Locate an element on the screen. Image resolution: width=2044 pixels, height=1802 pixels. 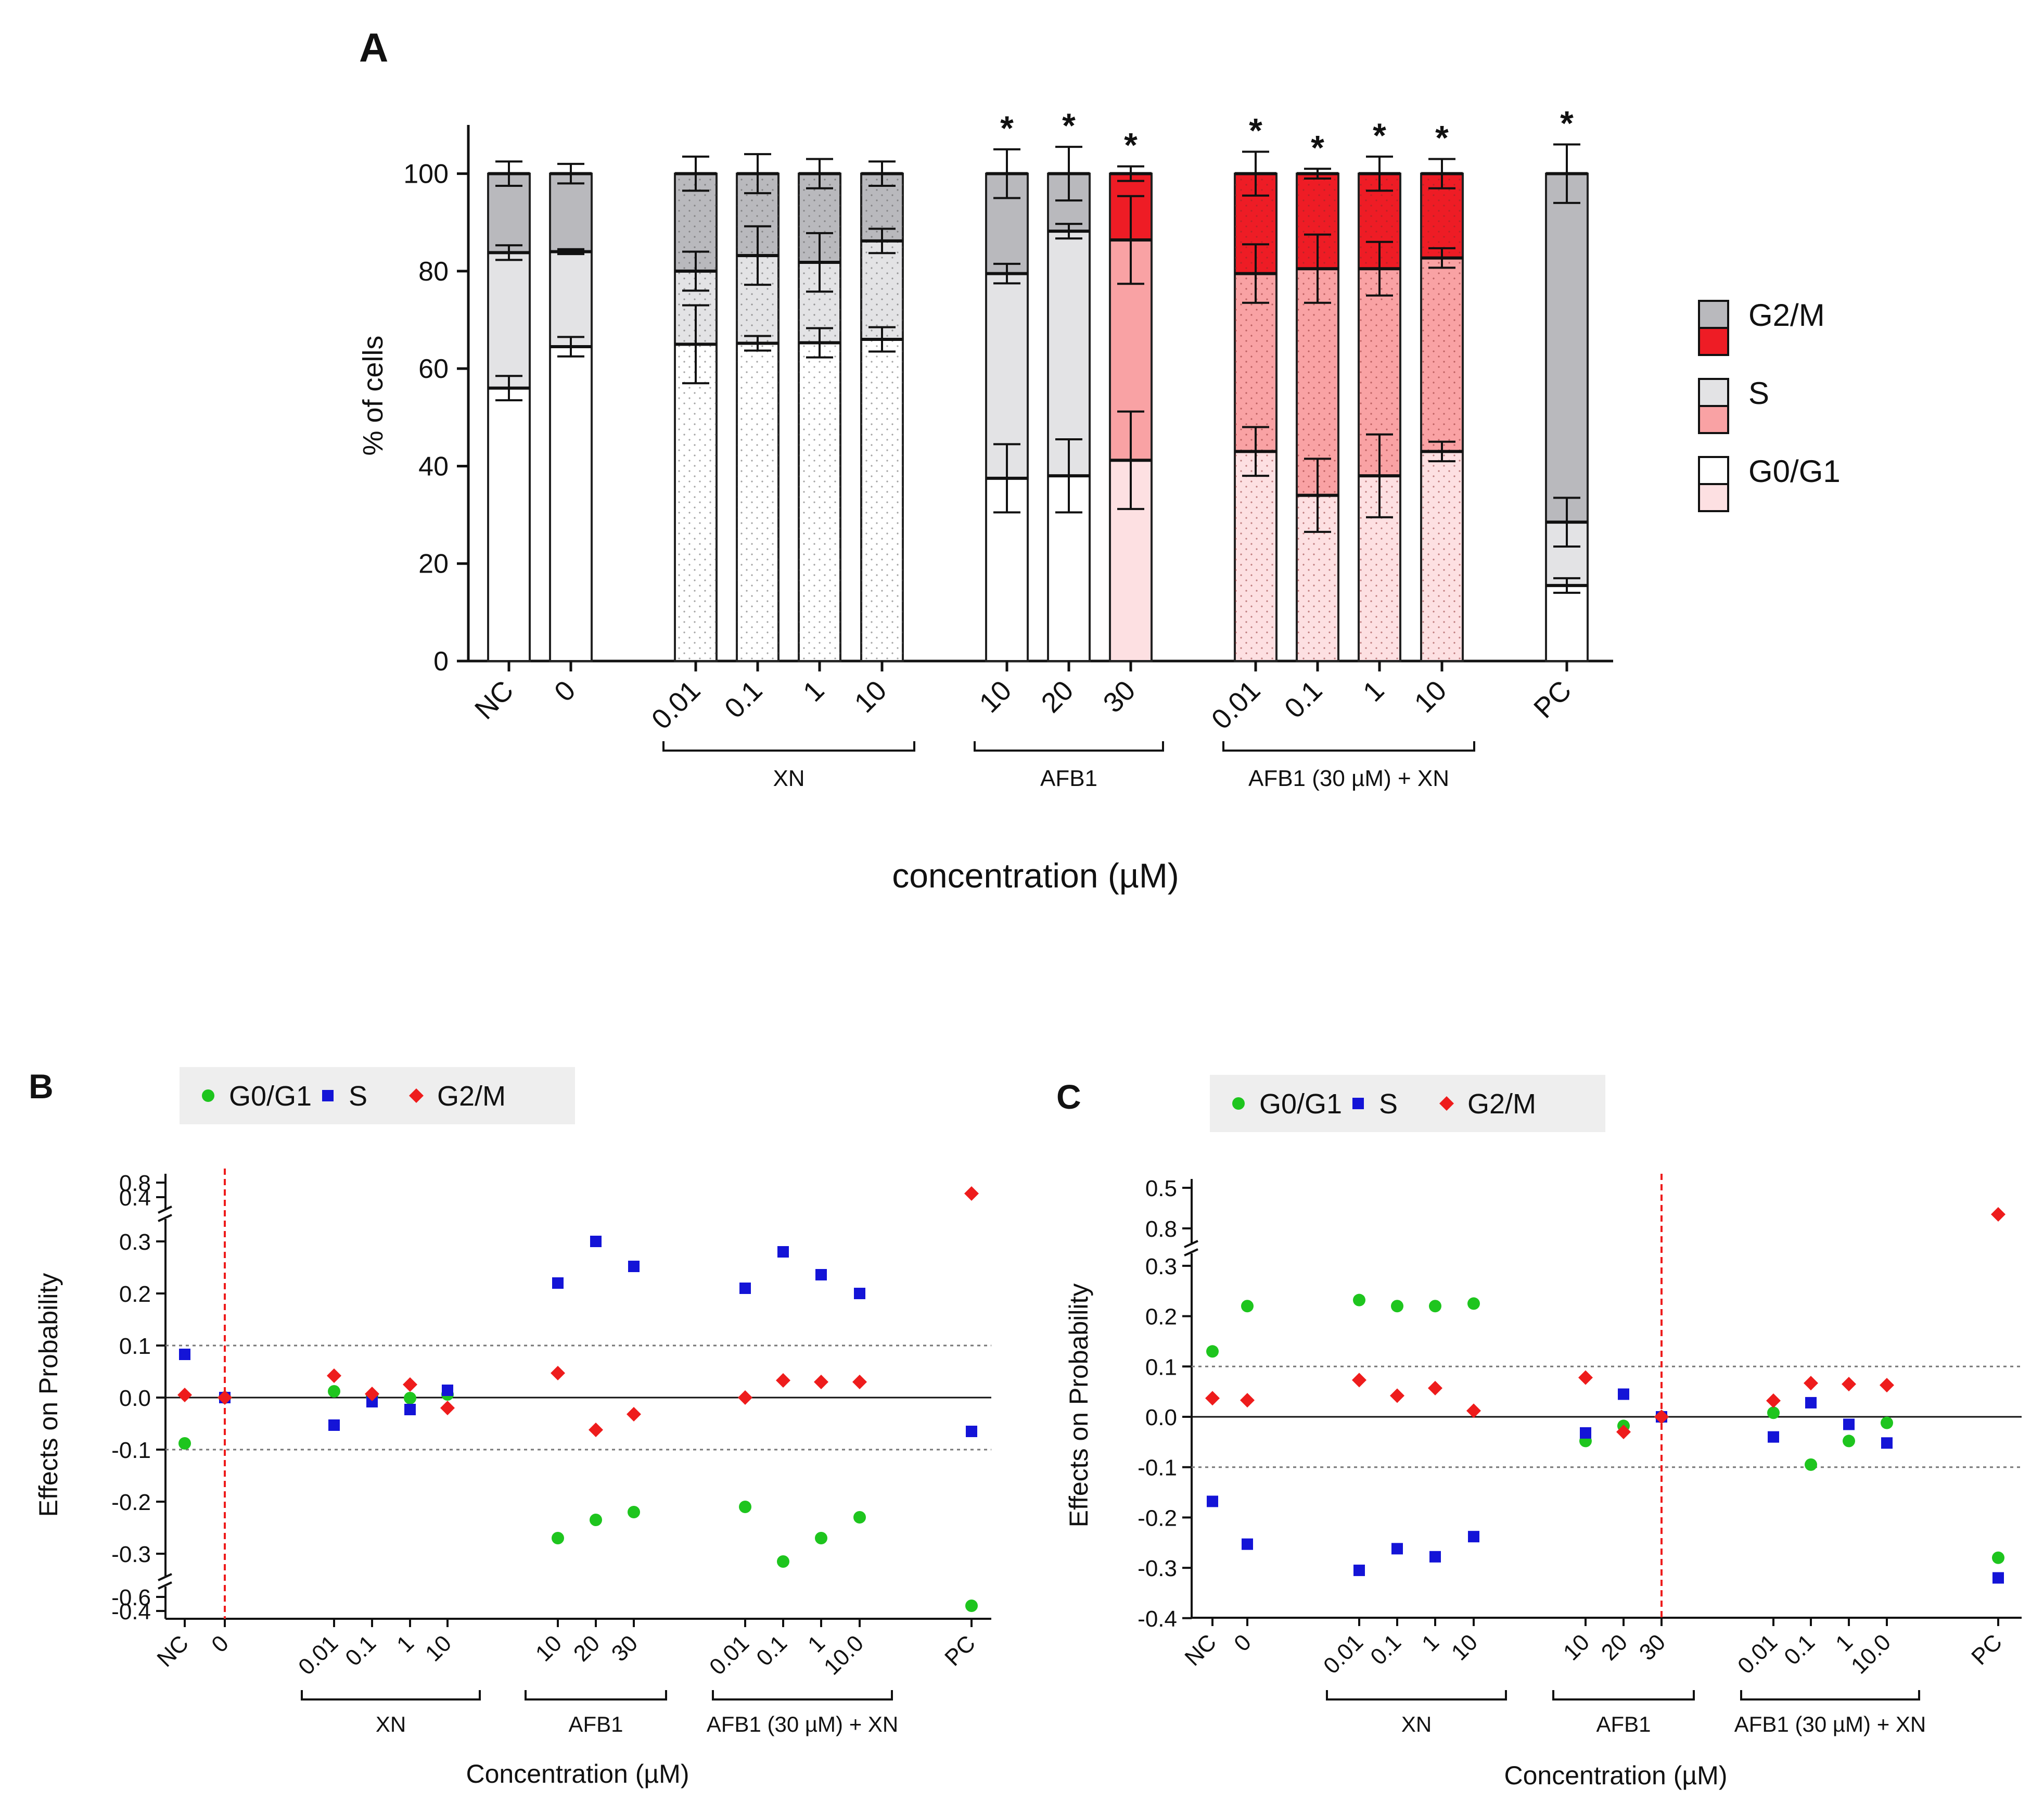
legend-label: G2/M is located at coordinates (1786, 316).